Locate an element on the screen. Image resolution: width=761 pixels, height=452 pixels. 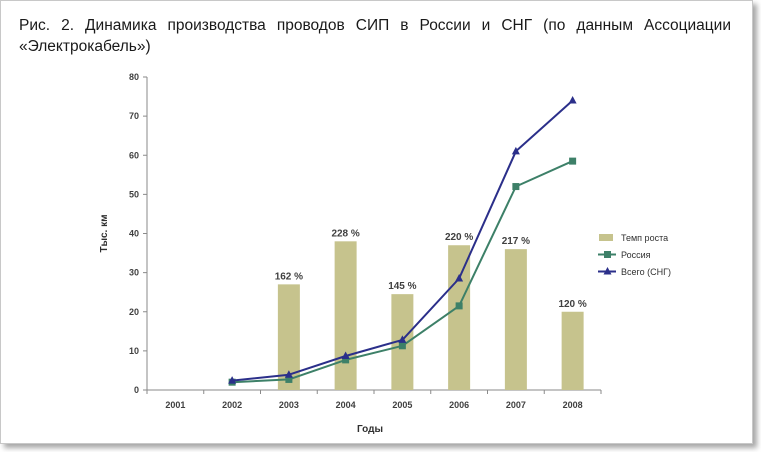
point-russia-2006 is located at coordinates (459, 306).